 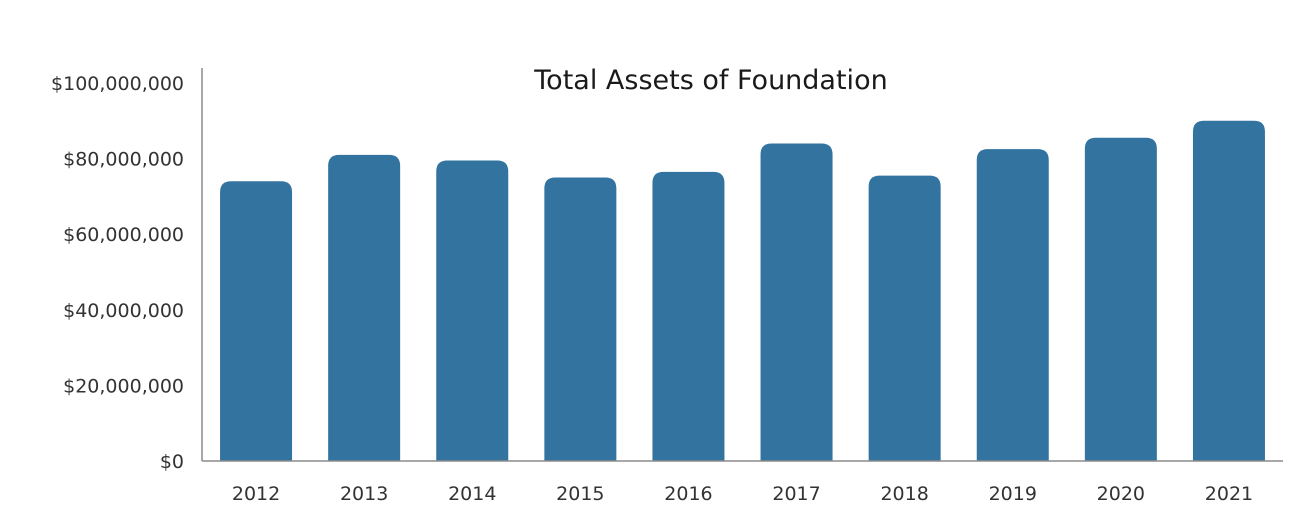 What do you see at coordinates (472, 311) in the screenshot?
I see `bar-2014` at bounding box center [472, 311].